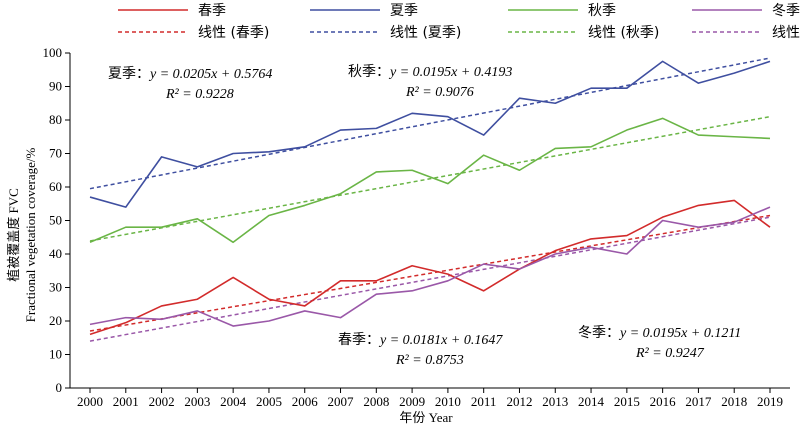 Image resolution: width=800 pixels, height=428 pixels. I want to click on regression-equation: 夏季：y = 0.0205x + 0.5764, so click(190, 74).